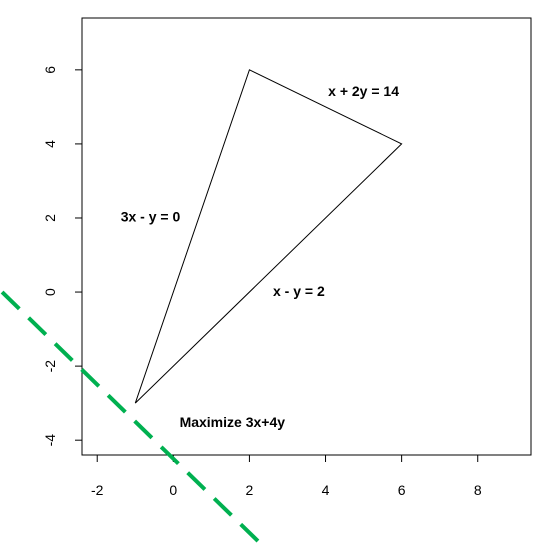 The width and height of the screenshot is (546, 557). I want to click on x-tick-label: 4, so click(326, 490).